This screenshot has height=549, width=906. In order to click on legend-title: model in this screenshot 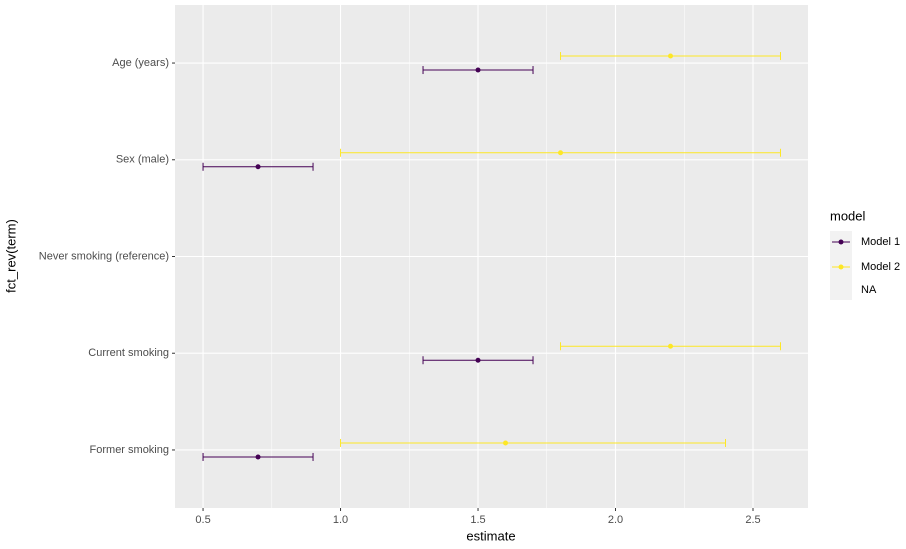, I will do `click(848, 215)`.